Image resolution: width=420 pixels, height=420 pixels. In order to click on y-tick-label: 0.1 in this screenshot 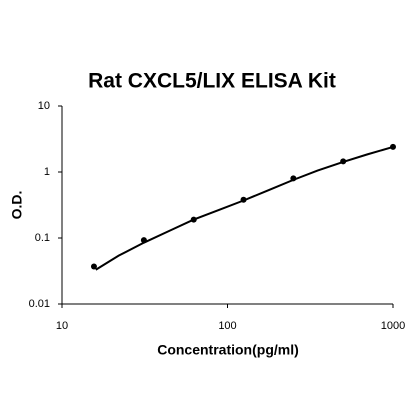, I will do `click(42, 238)`.